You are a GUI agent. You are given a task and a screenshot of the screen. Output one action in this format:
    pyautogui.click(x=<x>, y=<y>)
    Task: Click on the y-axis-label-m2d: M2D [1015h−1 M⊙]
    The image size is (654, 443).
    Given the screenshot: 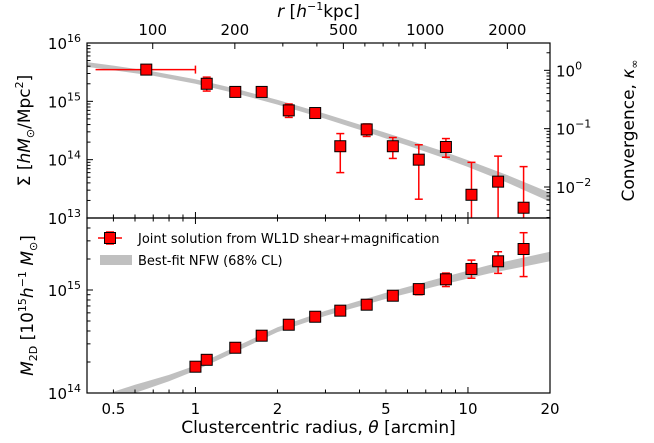 What is the action you would take?
    pyautogui.click(x=28, y=305)
    